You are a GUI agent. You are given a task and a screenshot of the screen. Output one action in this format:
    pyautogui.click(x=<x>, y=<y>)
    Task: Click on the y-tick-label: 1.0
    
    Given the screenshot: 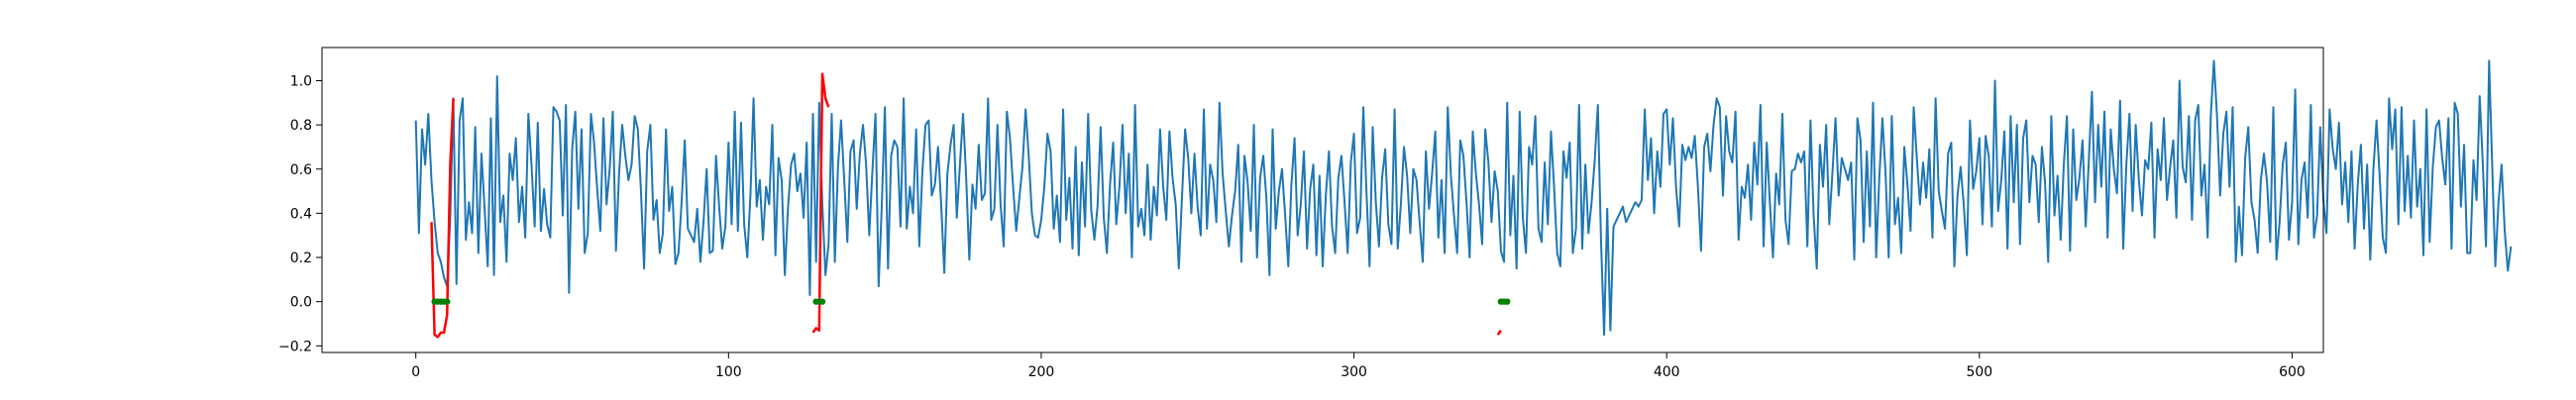 What is the action you would take?
    pyautogui.click(x=301, y=81)
    